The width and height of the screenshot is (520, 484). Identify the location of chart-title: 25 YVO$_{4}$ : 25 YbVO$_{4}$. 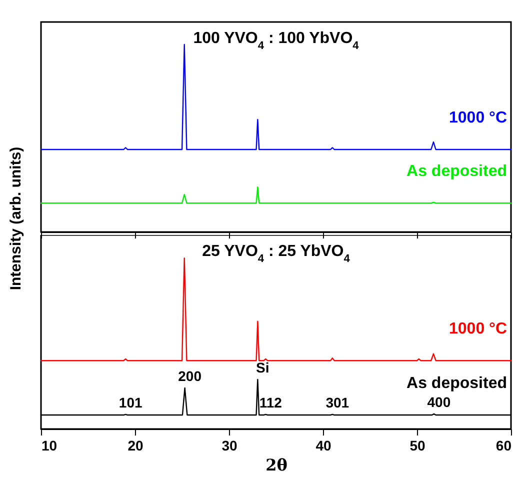
(276, 254).